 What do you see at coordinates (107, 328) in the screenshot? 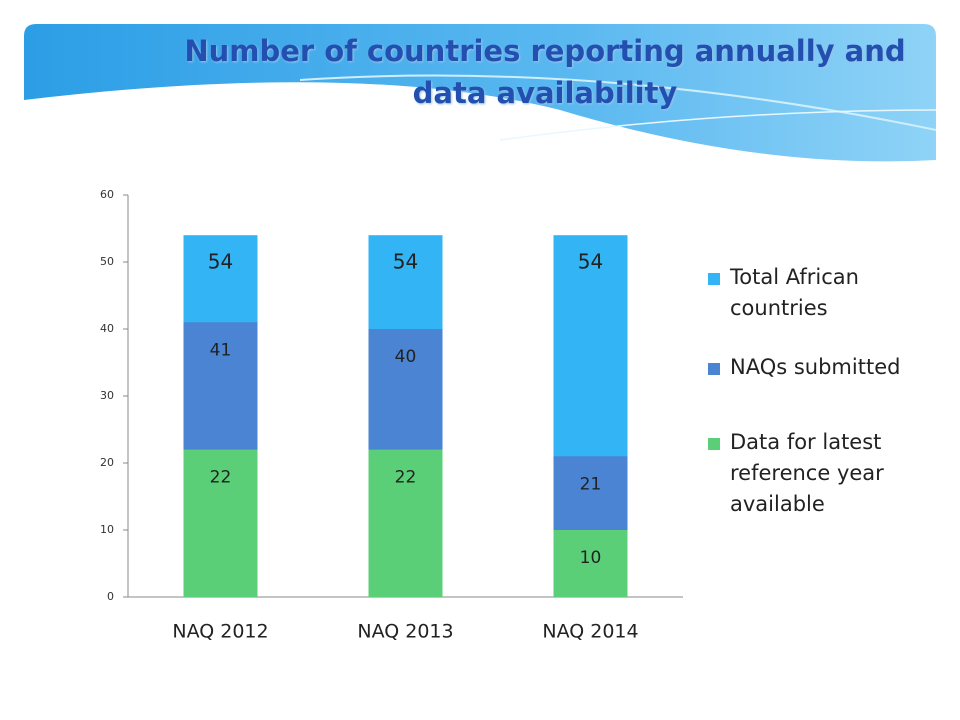
I see `y-tick-label: 40` at bounding box center [107, 328].